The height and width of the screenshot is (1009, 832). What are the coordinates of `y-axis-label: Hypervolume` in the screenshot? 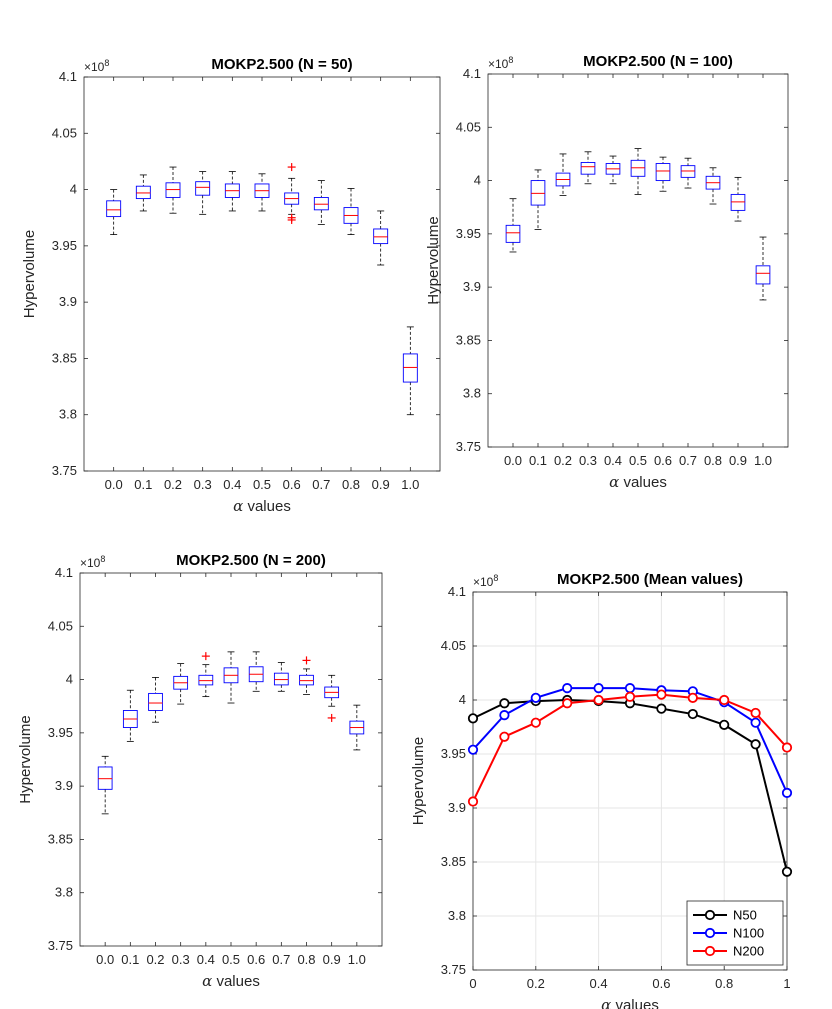 It's located at (433, 260).